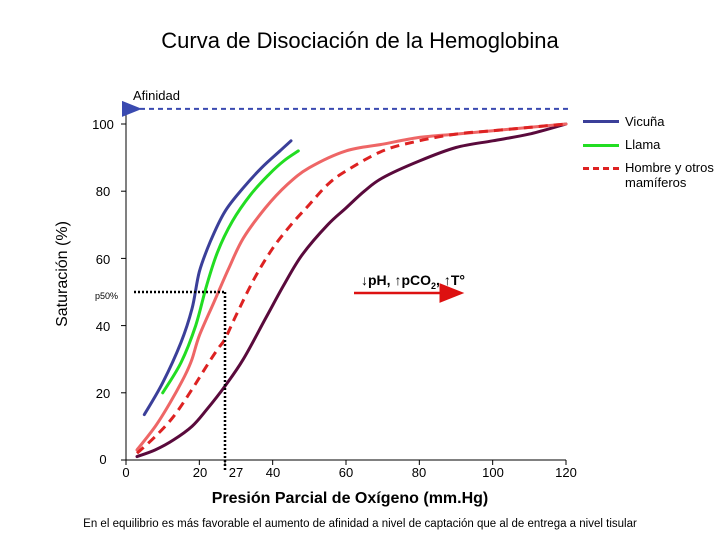 The width and height of the screenshot is (720, 540). What do you see at coordinates (457, 280) in the screenshot?
I see `shift-temp: T°` at bounding box center [457, 280].